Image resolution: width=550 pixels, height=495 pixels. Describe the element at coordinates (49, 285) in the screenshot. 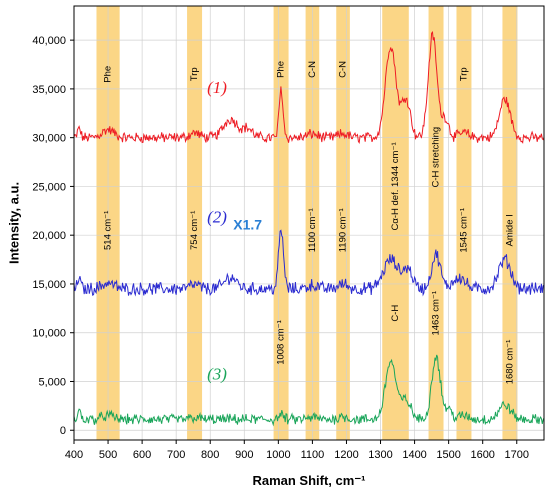

I see `y-tick-label: 15,000` at that location.